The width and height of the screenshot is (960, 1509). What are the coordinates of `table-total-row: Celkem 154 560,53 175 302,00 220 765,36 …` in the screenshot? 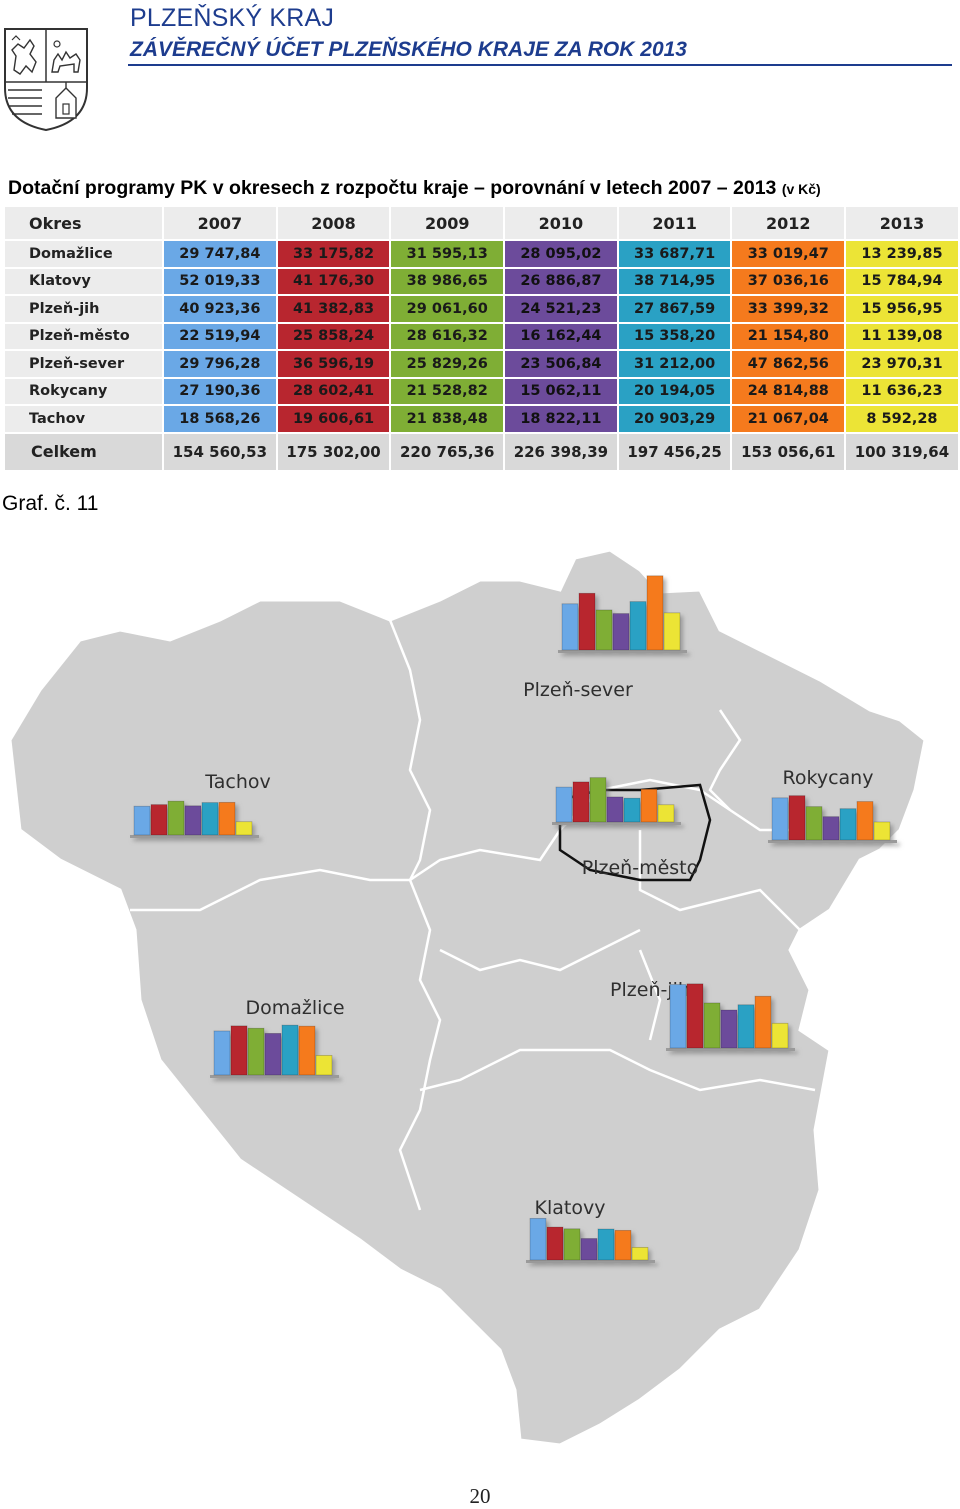 It's located at (481, 451).